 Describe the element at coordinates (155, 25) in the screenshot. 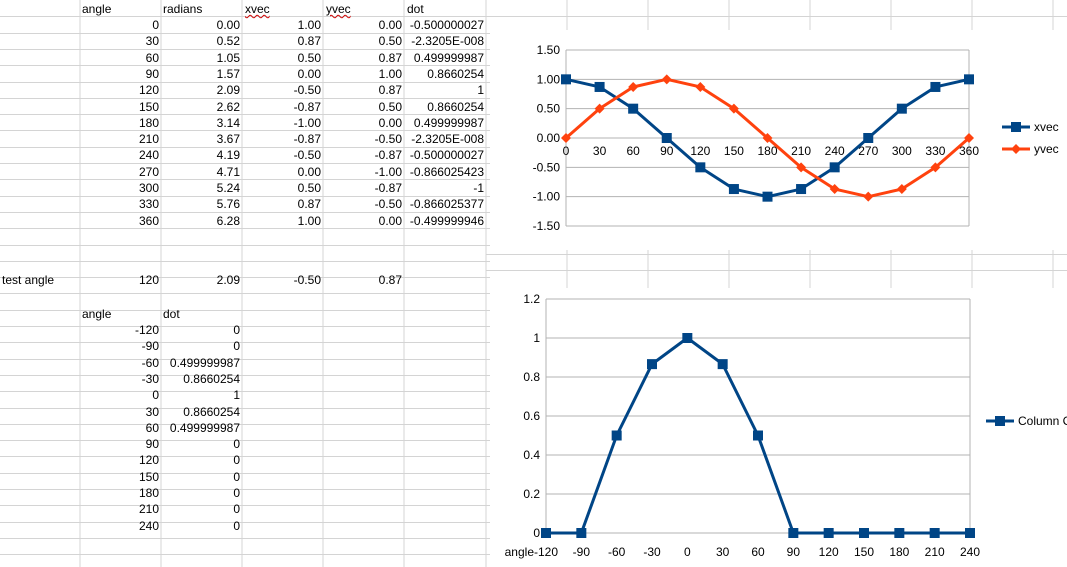

I see `cell-angle: 0` at that location.